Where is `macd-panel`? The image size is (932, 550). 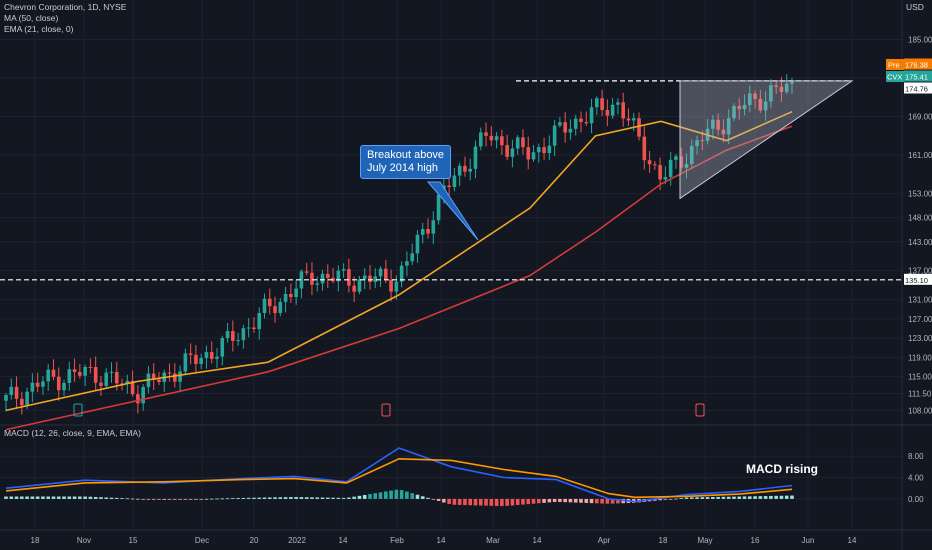
macd-panel is located at coordinates (399, 477).